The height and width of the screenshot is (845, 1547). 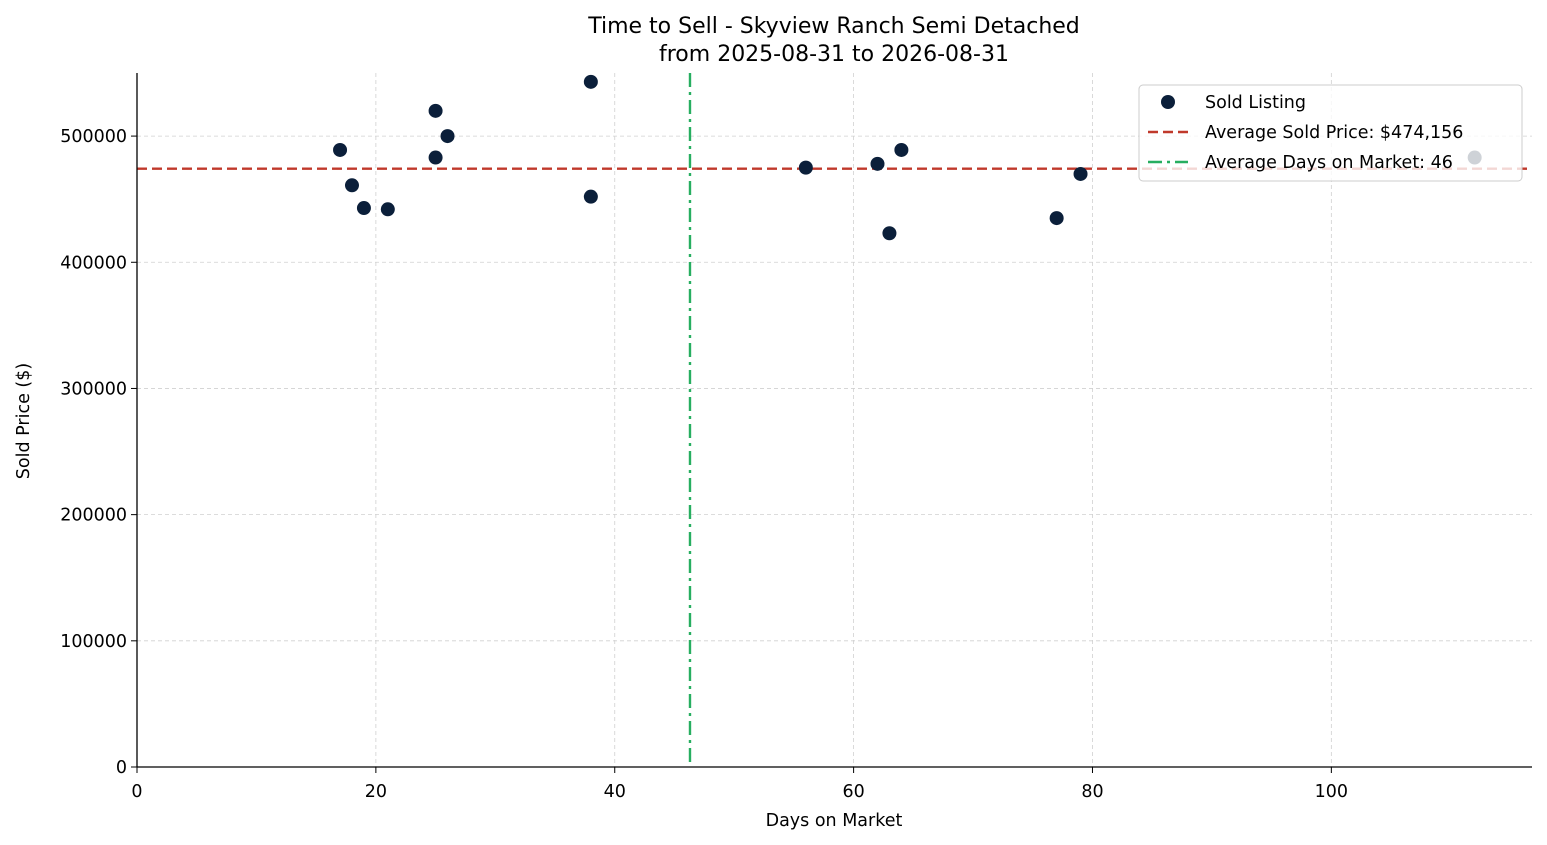 I want to click on legend-sold-listing-marker, so click(x=1168, y=102).